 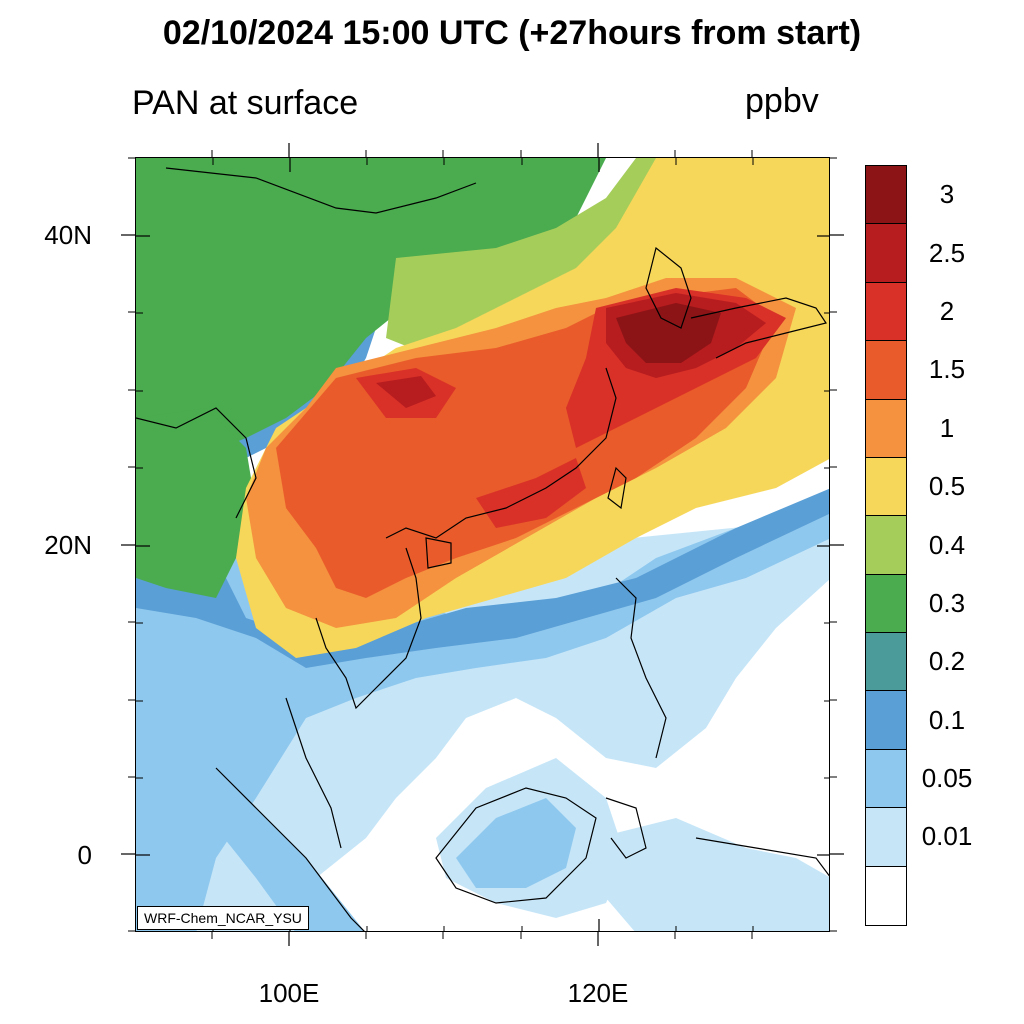 What do you see at coordinates (947, 836) in the screenshot?
I see `colorbar-label: 0.01` at bounding box center [947, 836].